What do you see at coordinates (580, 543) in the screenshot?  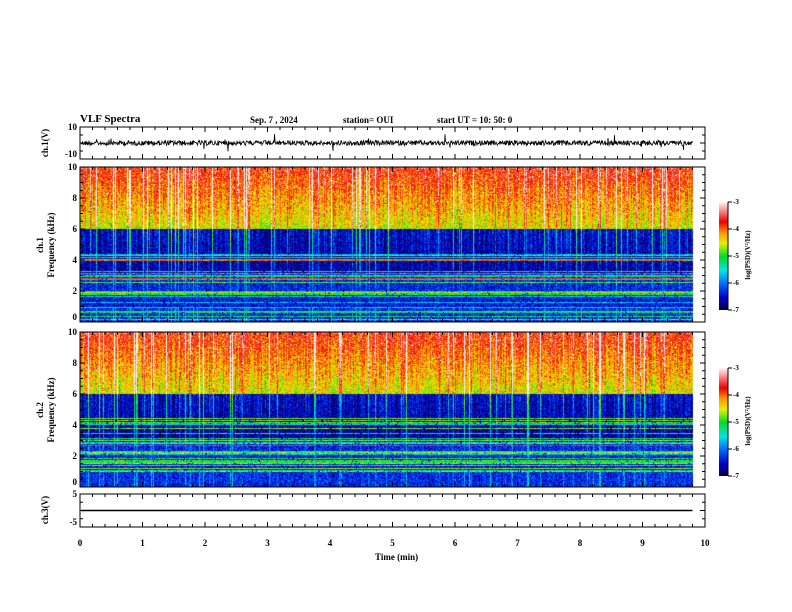 I see `x-tick-label: 8` at bounding box center [580, 543].